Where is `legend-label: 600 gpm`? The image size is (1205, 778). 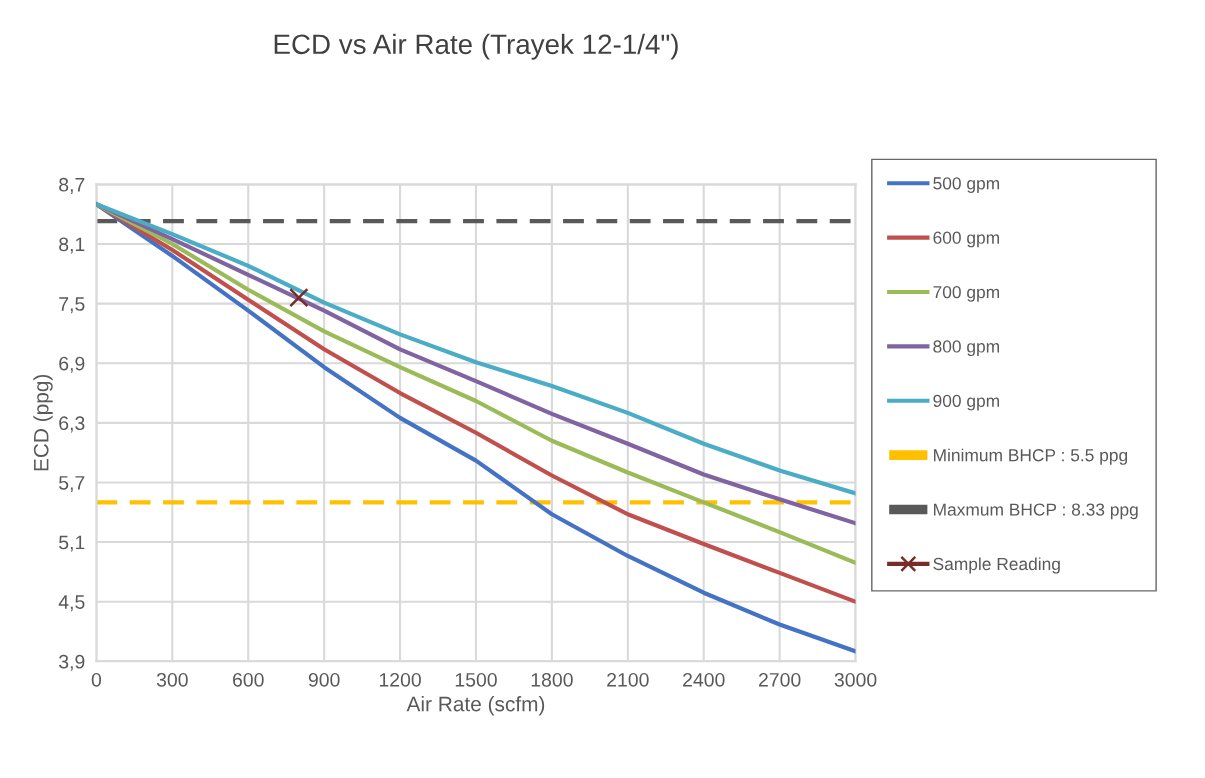 legend-label: 600 gpm is located at coordinates (966, 239).